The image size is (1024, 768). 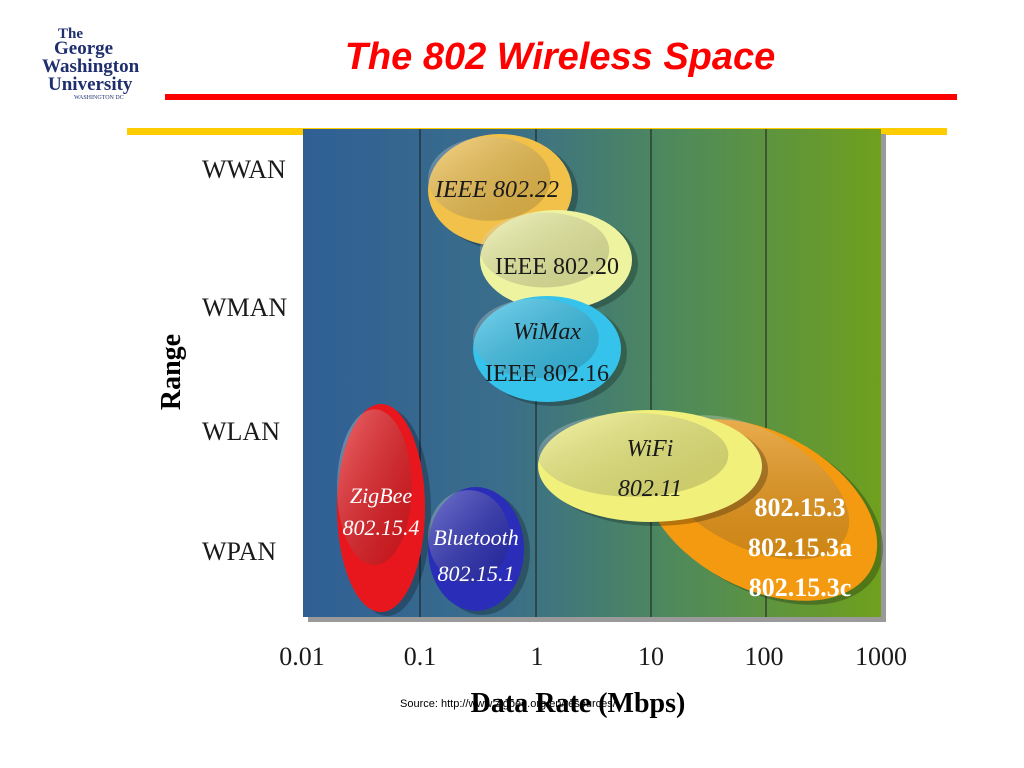 I want to click on logo-line-4: University, so click(x=90, y=84).